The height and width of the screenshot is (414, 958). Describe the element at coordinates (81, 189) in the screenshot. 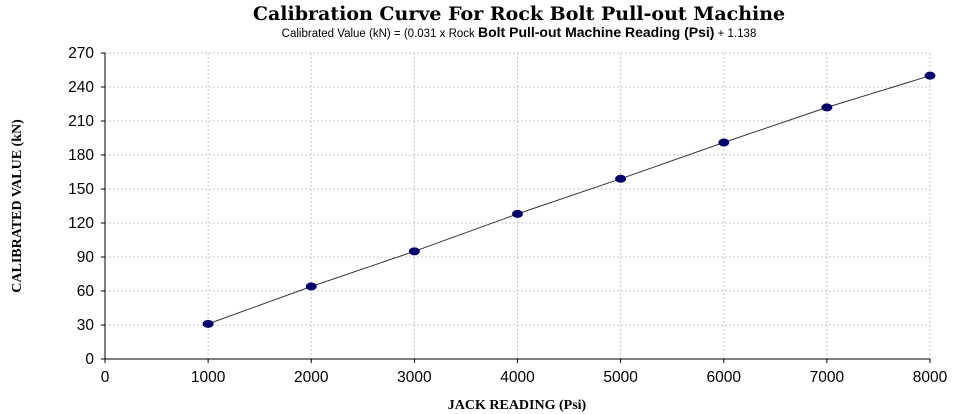

I see `y-tick-label: 150` at that location.